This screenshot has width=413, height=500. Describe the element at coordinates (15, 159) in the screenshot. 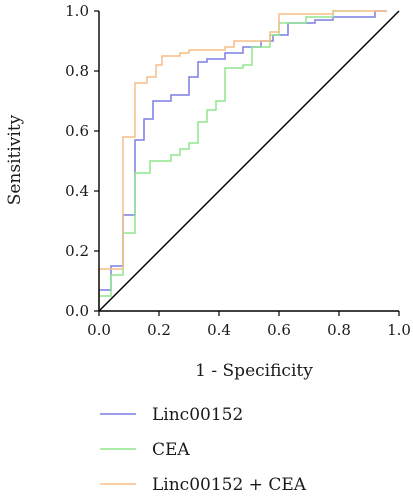

I see `y-axis-title: Sensitivity` at that location.